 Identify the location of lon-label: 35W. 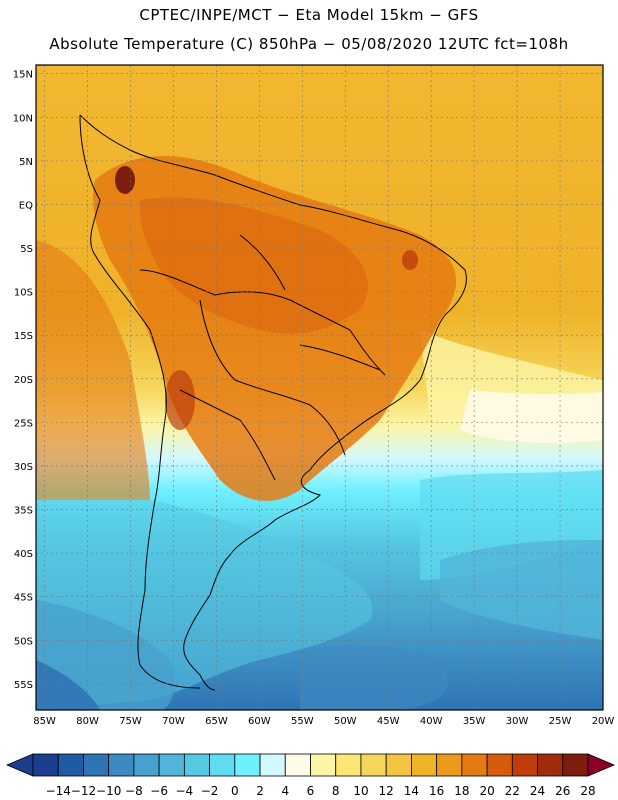
(474, 721).